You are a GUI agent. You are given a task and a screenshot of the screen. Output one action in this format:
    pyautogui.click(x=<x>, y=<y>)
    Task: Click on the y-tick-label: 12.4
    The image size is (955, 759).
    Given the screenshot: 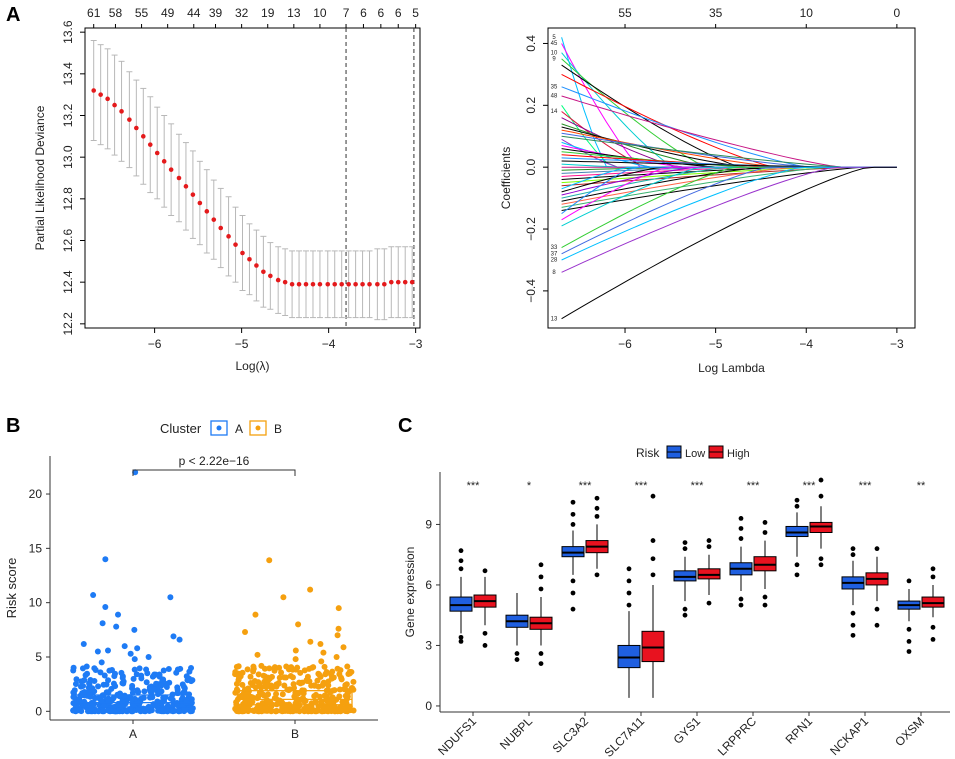 What is the action you would take?
    pyautogui.click(x=68, y=282)
    